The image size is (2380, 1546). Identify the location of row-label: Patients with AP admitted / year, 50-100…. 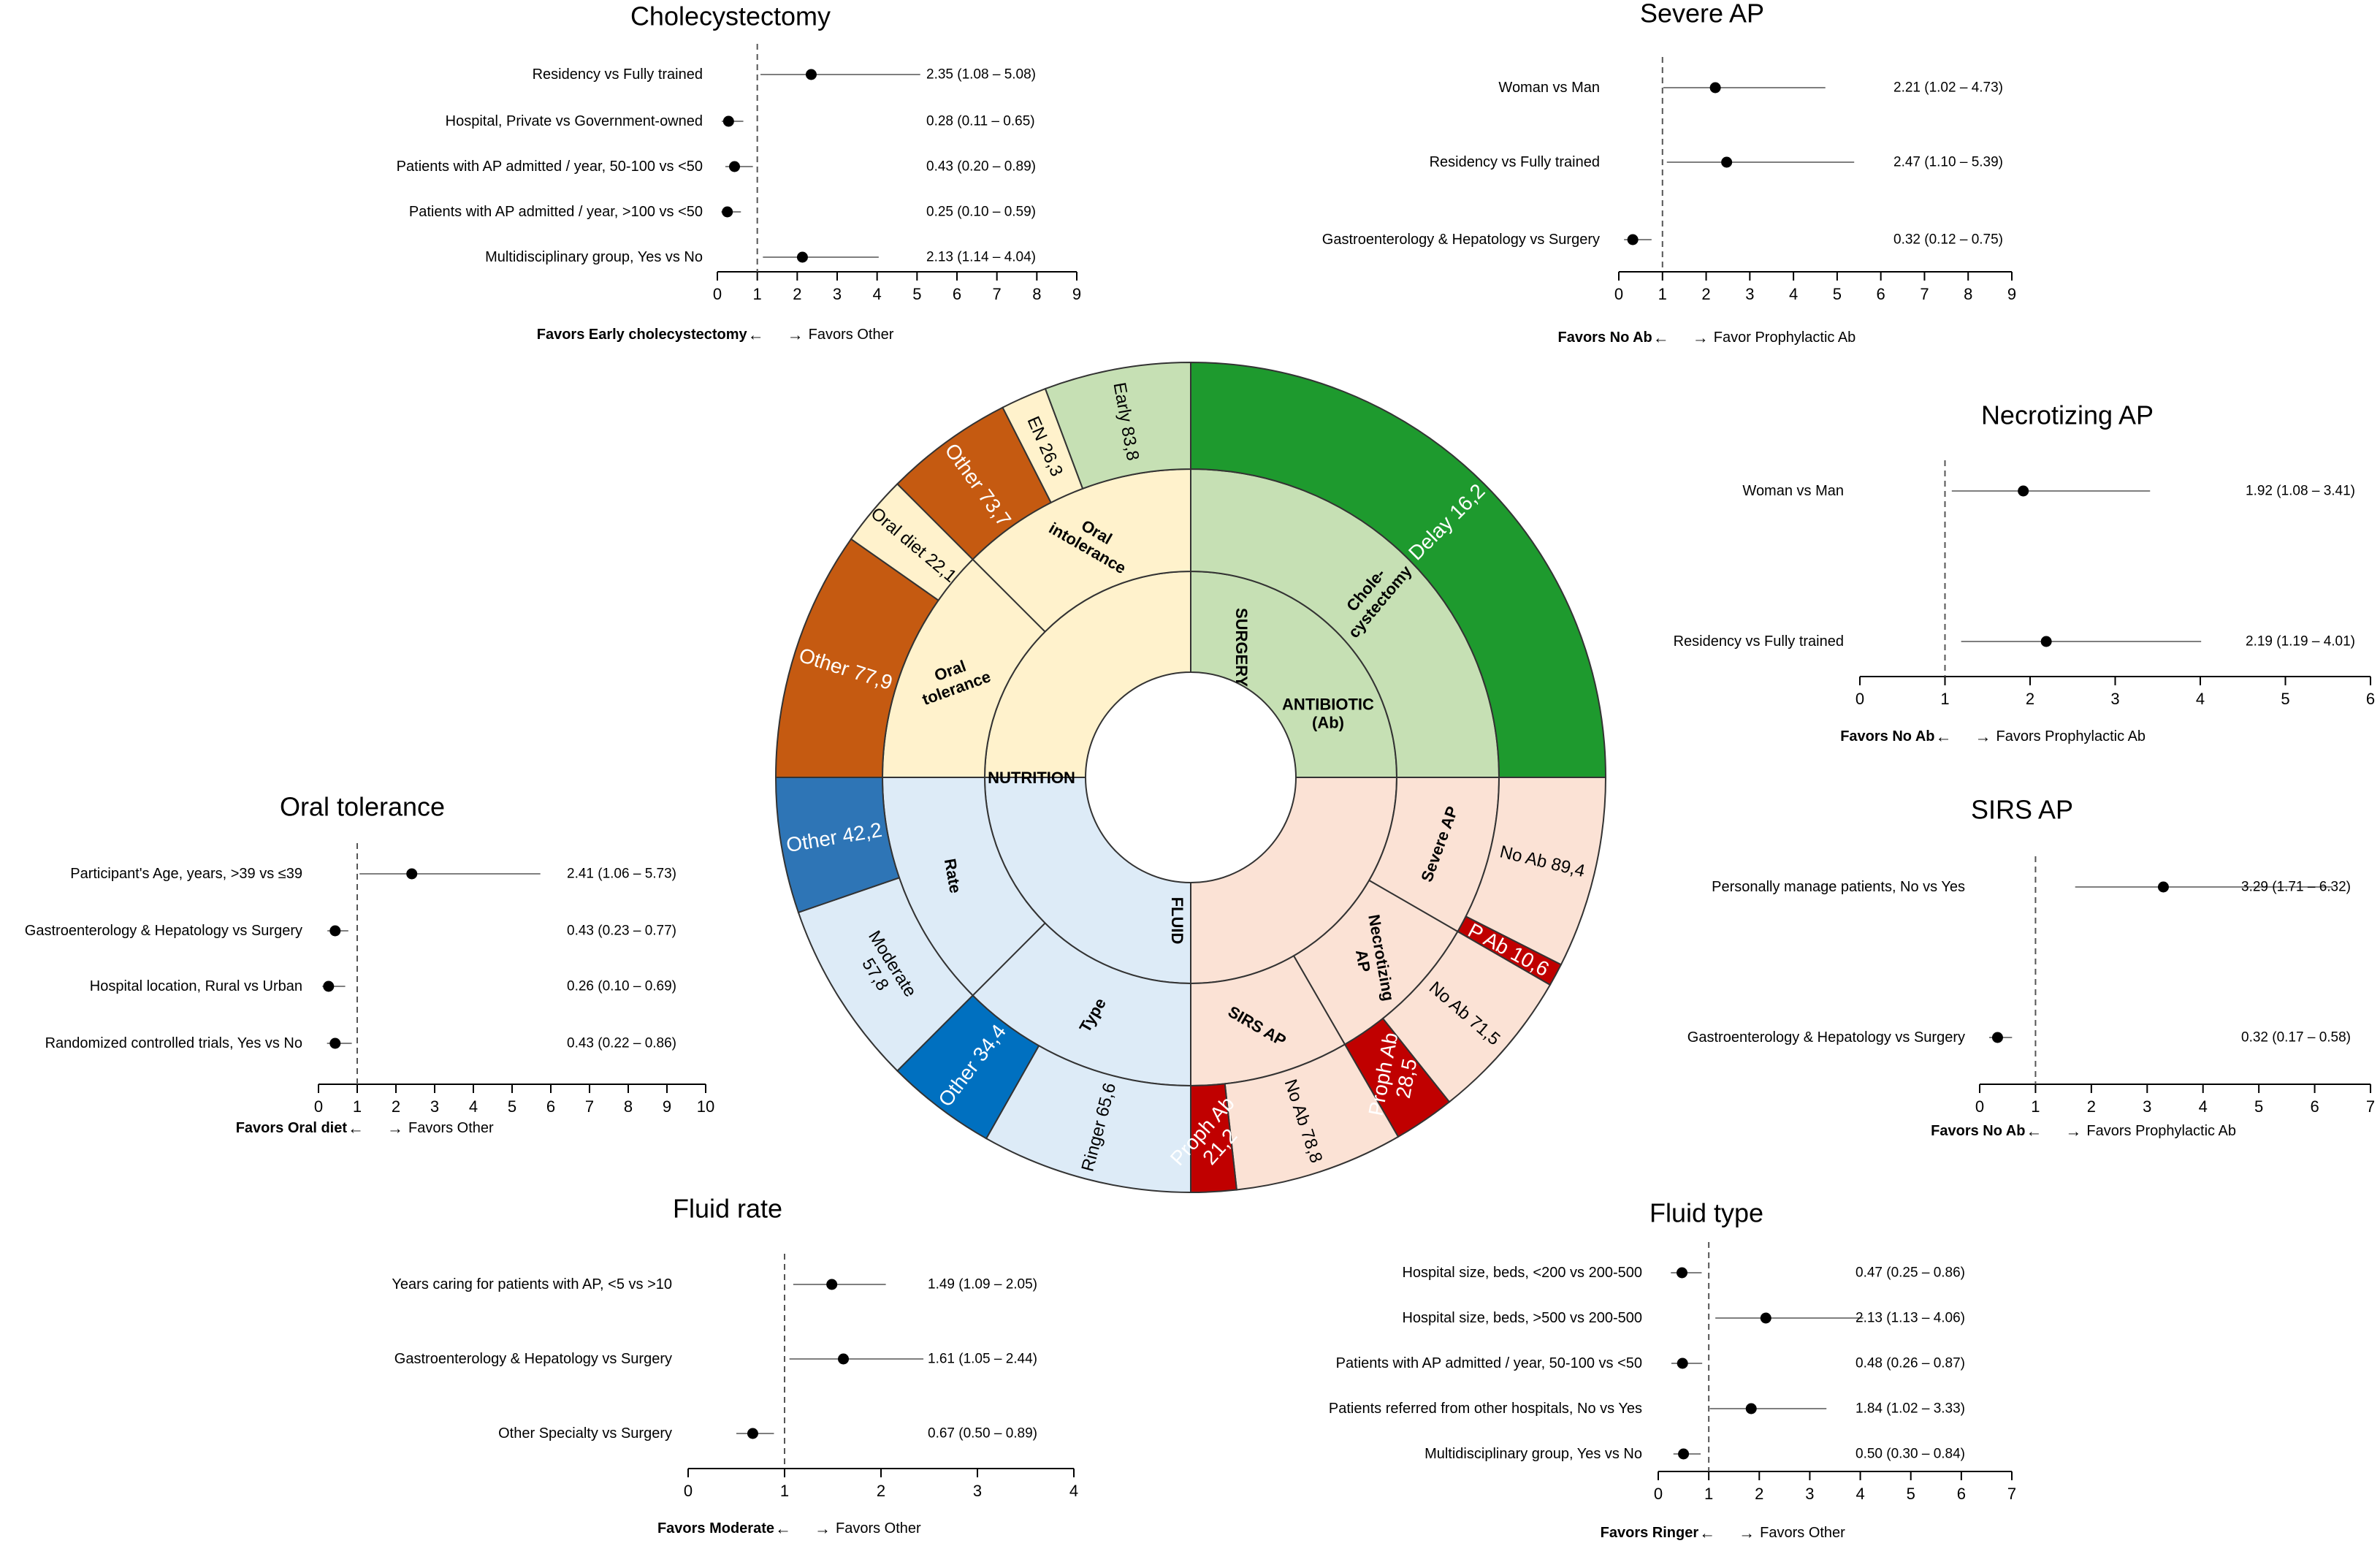
(550, 167).